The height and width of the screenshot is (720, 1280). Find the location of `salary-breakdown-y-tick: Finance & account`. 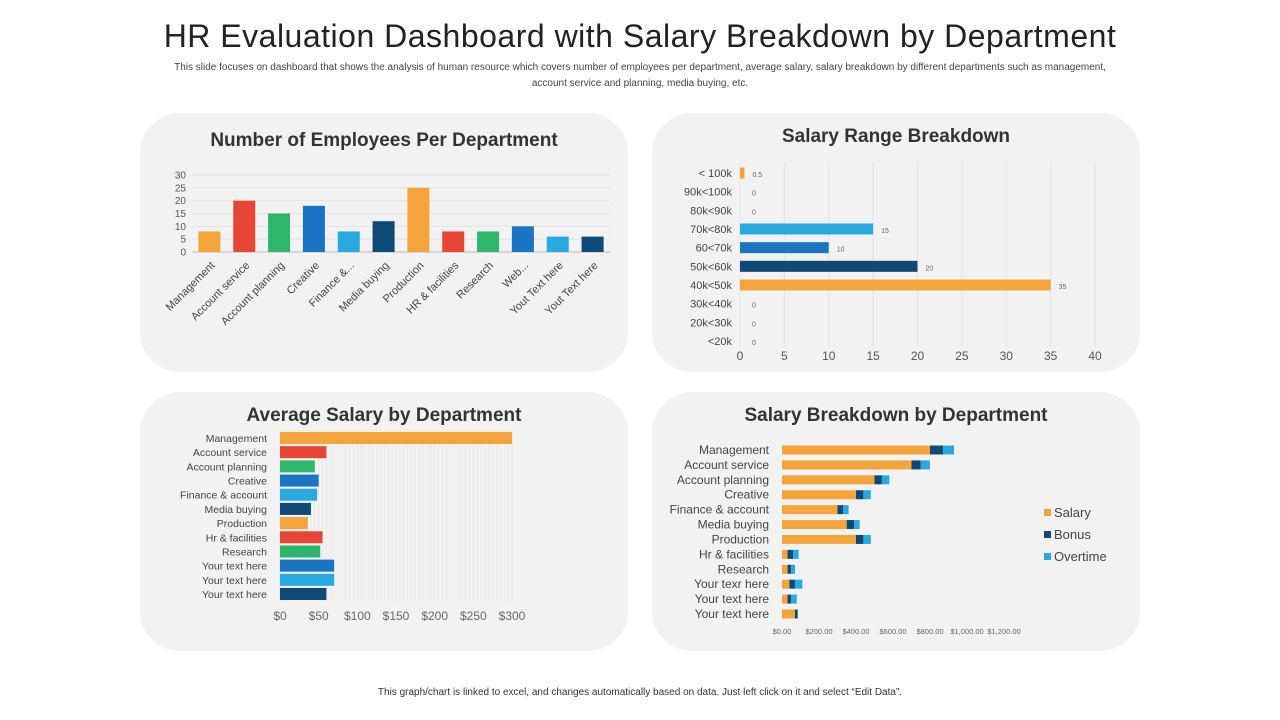

salary-breakdown-y-tick: Finance & account is located at coordinates (720, 510).